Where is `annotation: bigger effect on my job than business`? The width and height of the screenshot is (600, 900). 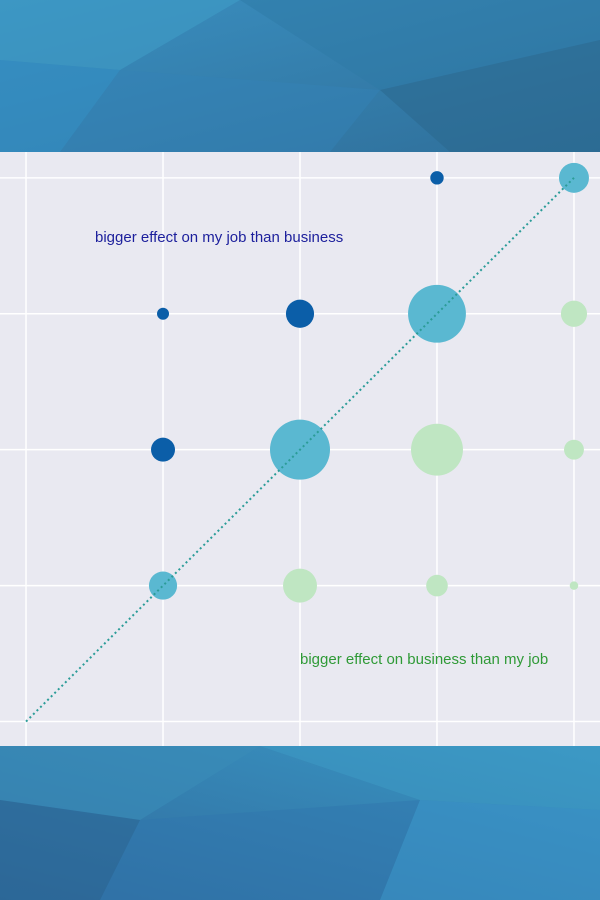 annotation: bigger effect on my job than business is located at coordinates (219, 237).